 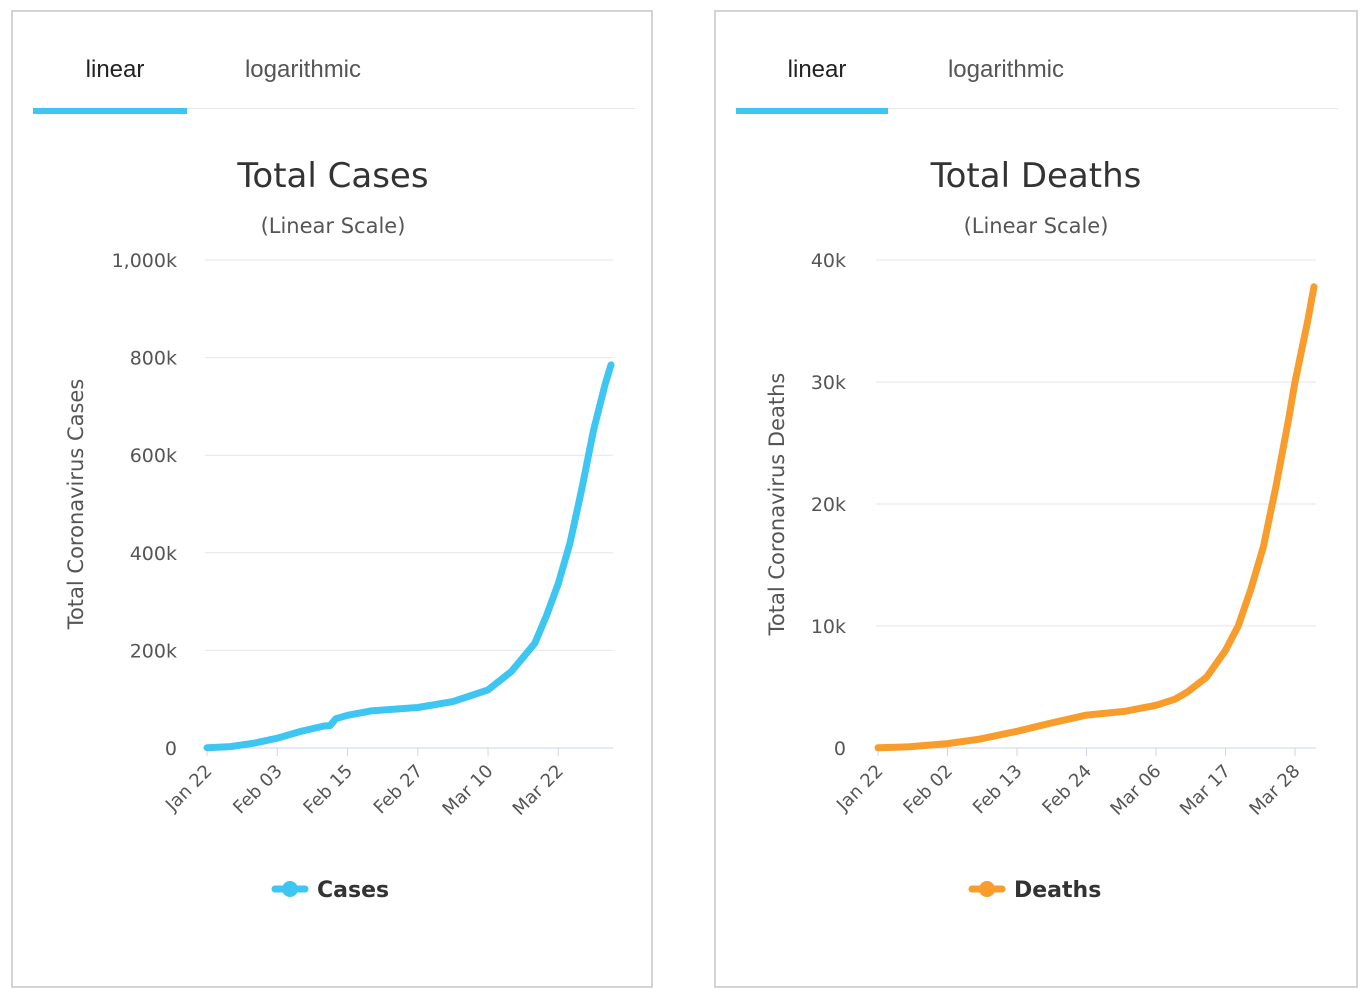 What do you see at coordinates (144, 261) in the screenshot?
I see `y-tick-label: 1,000k` at bounding box center [144, 261].